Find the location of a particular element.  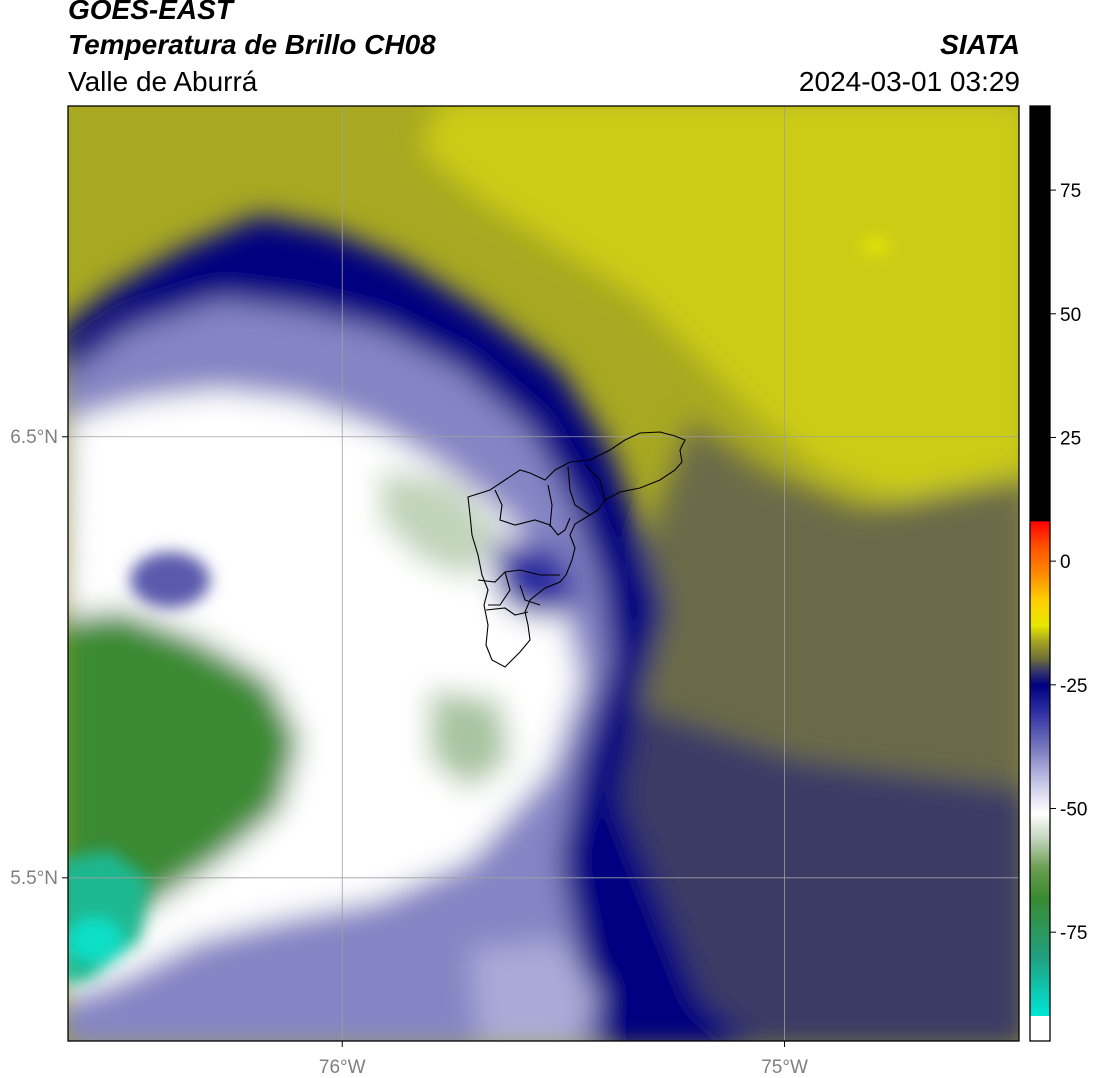

region-label: Valle de Aburrá is located at coordinates (163, 81).